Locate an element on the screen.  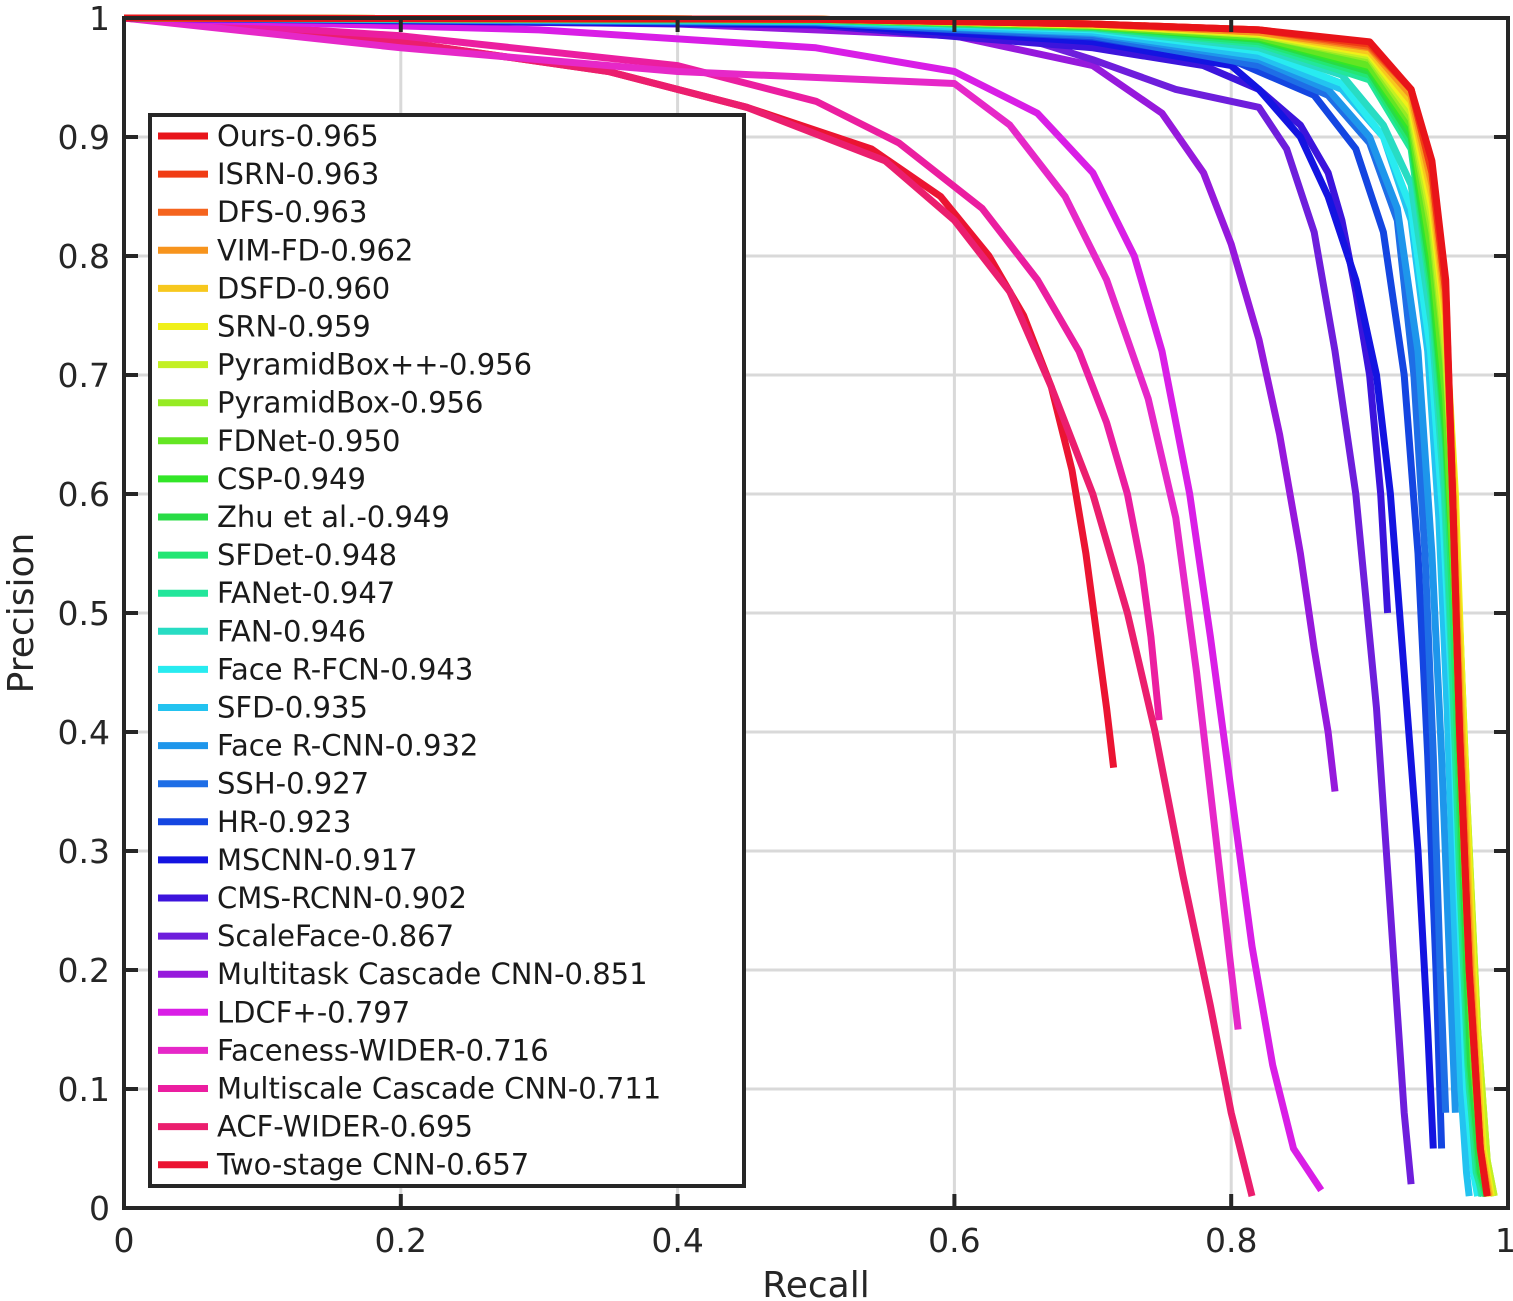
y-tick-label: 0.5 is located at coordinates (84, 613).